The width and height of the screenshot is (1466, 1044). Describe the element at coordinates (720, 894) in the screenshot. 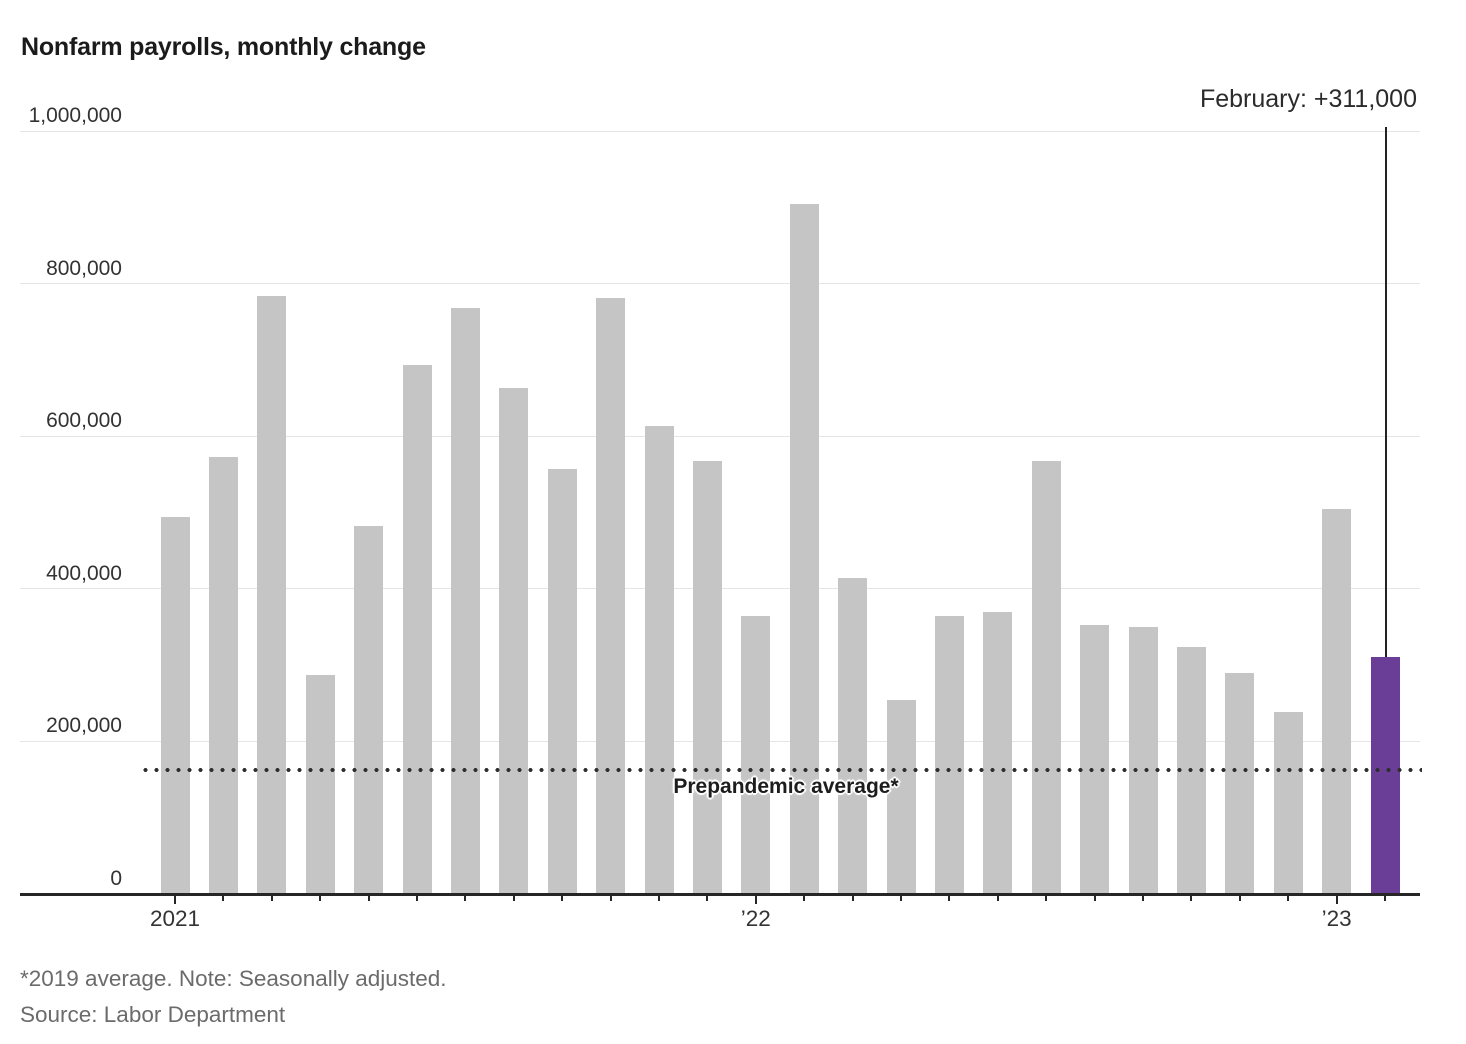

I see `x-axis-line` at that location.